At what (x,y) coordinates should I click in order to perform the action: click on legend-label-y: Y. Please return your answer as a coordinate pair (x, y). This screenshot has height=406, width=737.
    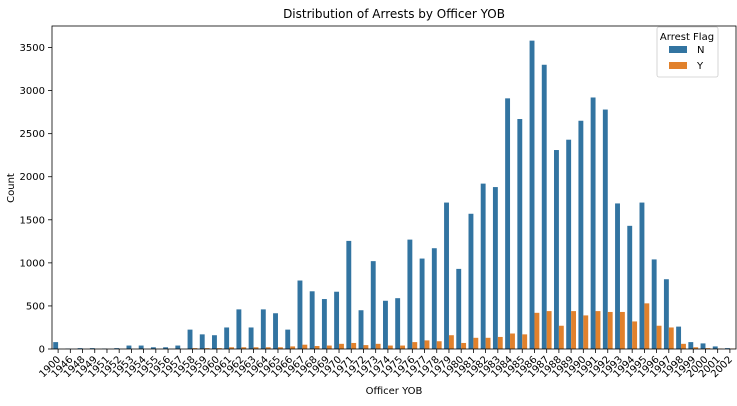
    Looking at the image, I should click on (700, 66).